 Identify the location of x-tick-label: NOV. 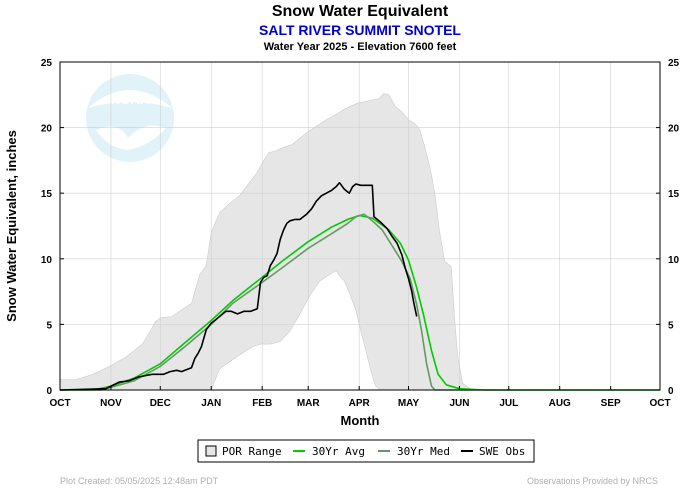
(111, 403).